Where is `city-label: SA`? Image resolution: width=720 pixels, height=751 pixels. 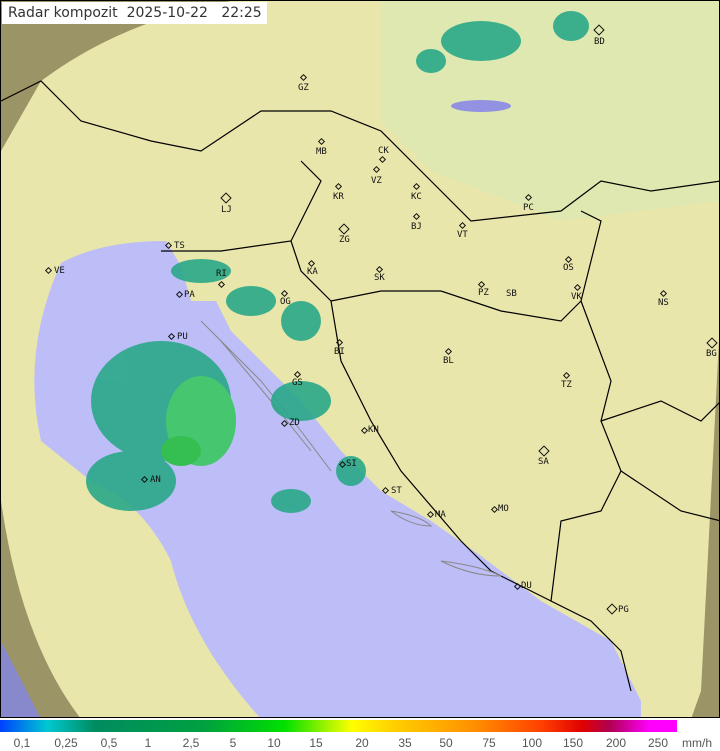
city-label: SA is located at coordinates (543, 462).